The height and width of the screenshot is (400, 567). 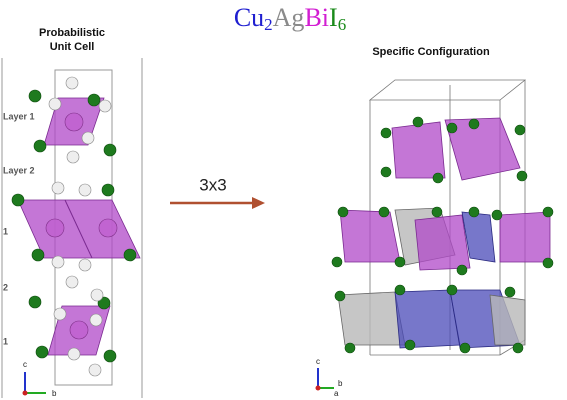 What do you see at coordinates (72, 47) in the screenshot?
I see `panel-heading: Unit Cell` at bounding box center [72, 47].